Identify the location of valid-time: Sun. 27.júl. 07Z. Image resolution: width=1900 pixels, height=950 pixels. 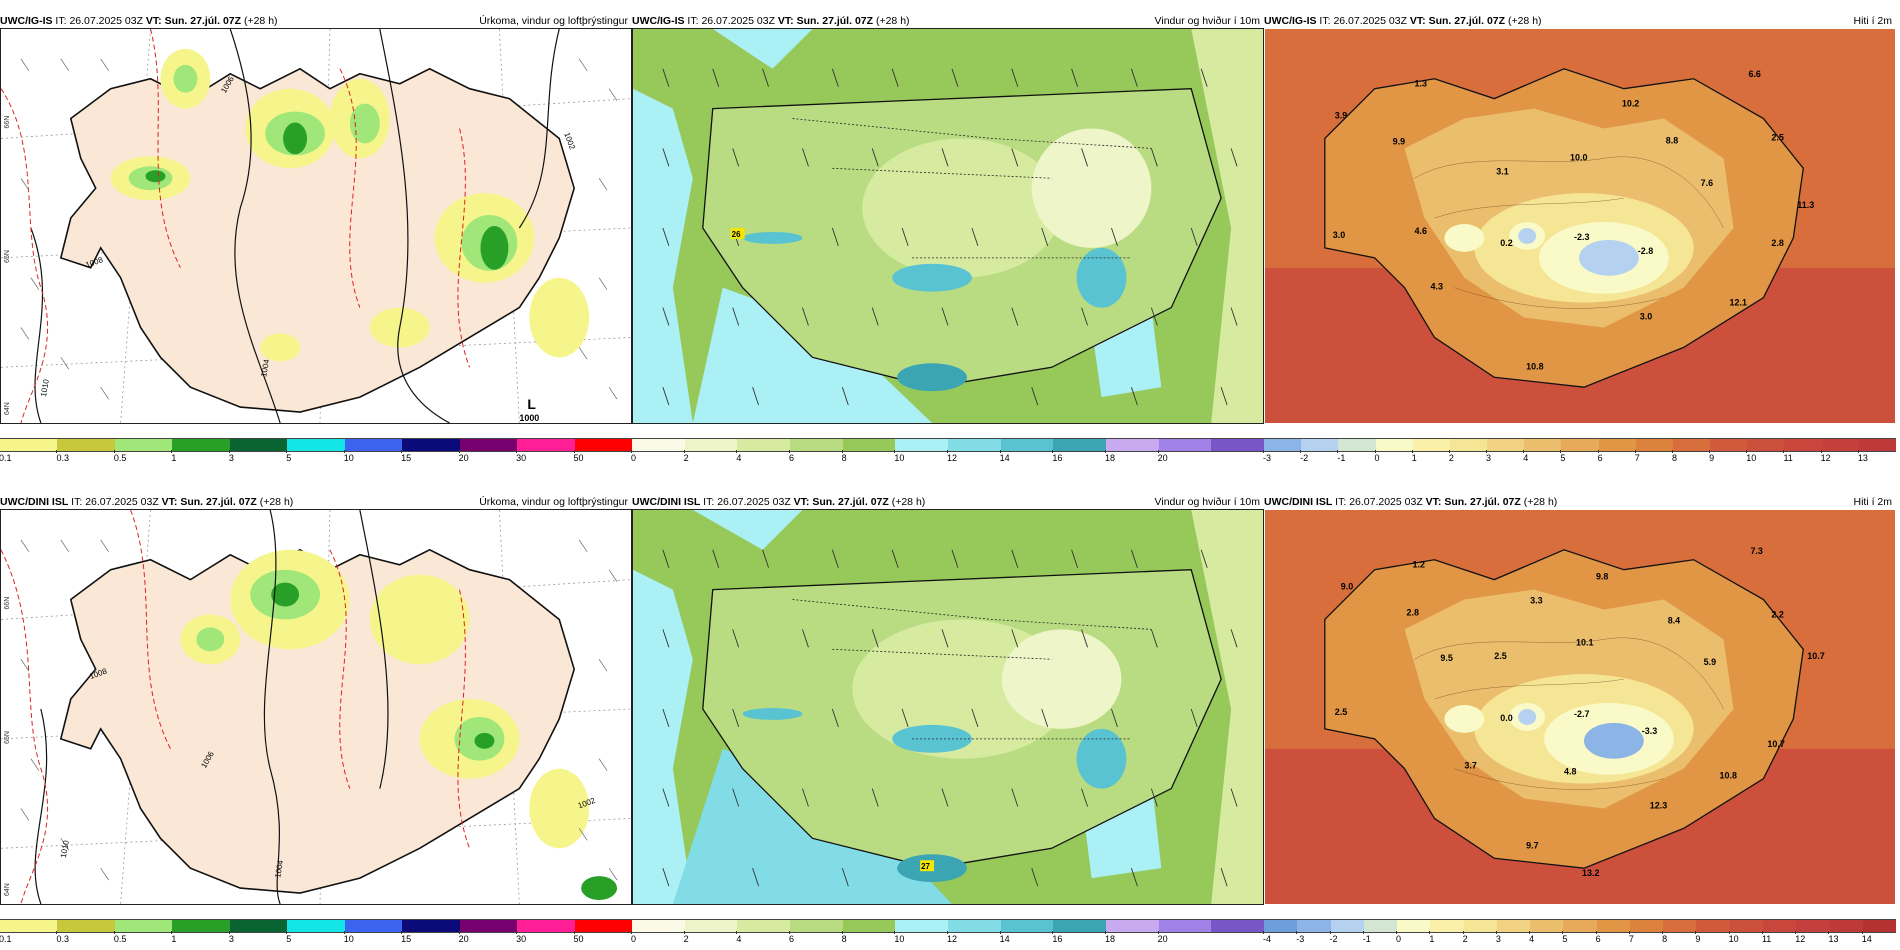
(1467, 21).